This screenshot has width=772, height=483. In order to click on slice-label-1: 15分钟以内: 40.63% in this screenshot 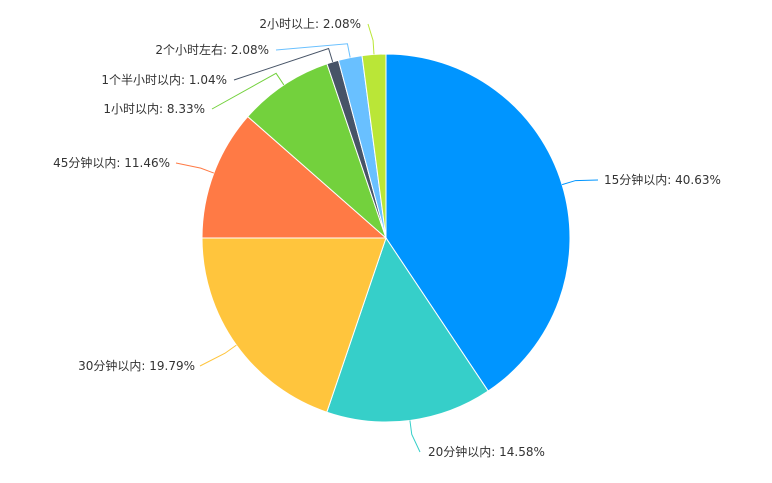, I will do `click(662, 179)`.